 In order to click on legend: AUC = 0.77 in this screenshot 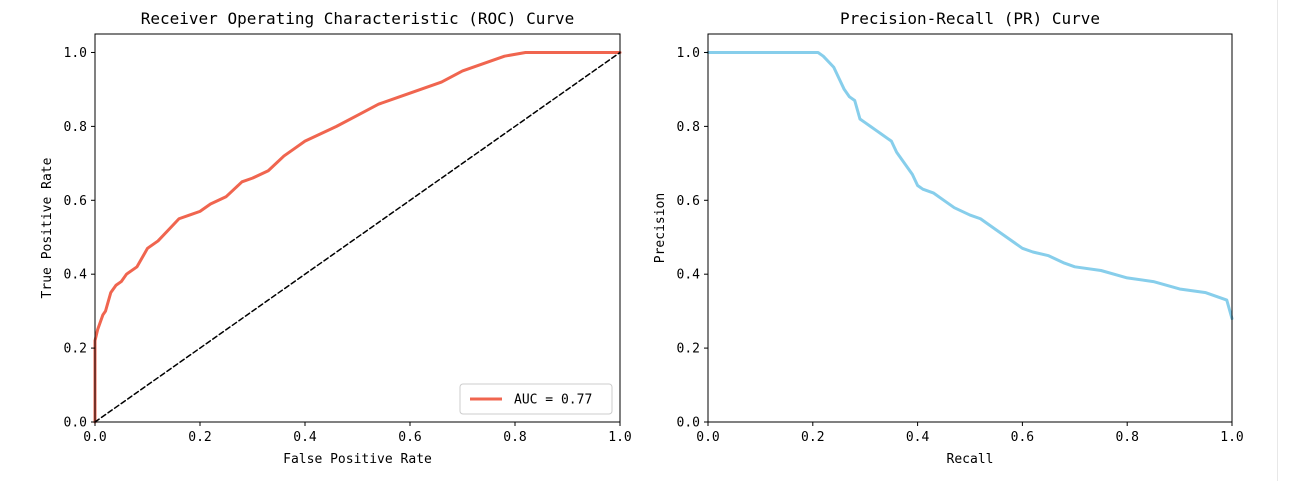, I will do `click(536, 399)`.